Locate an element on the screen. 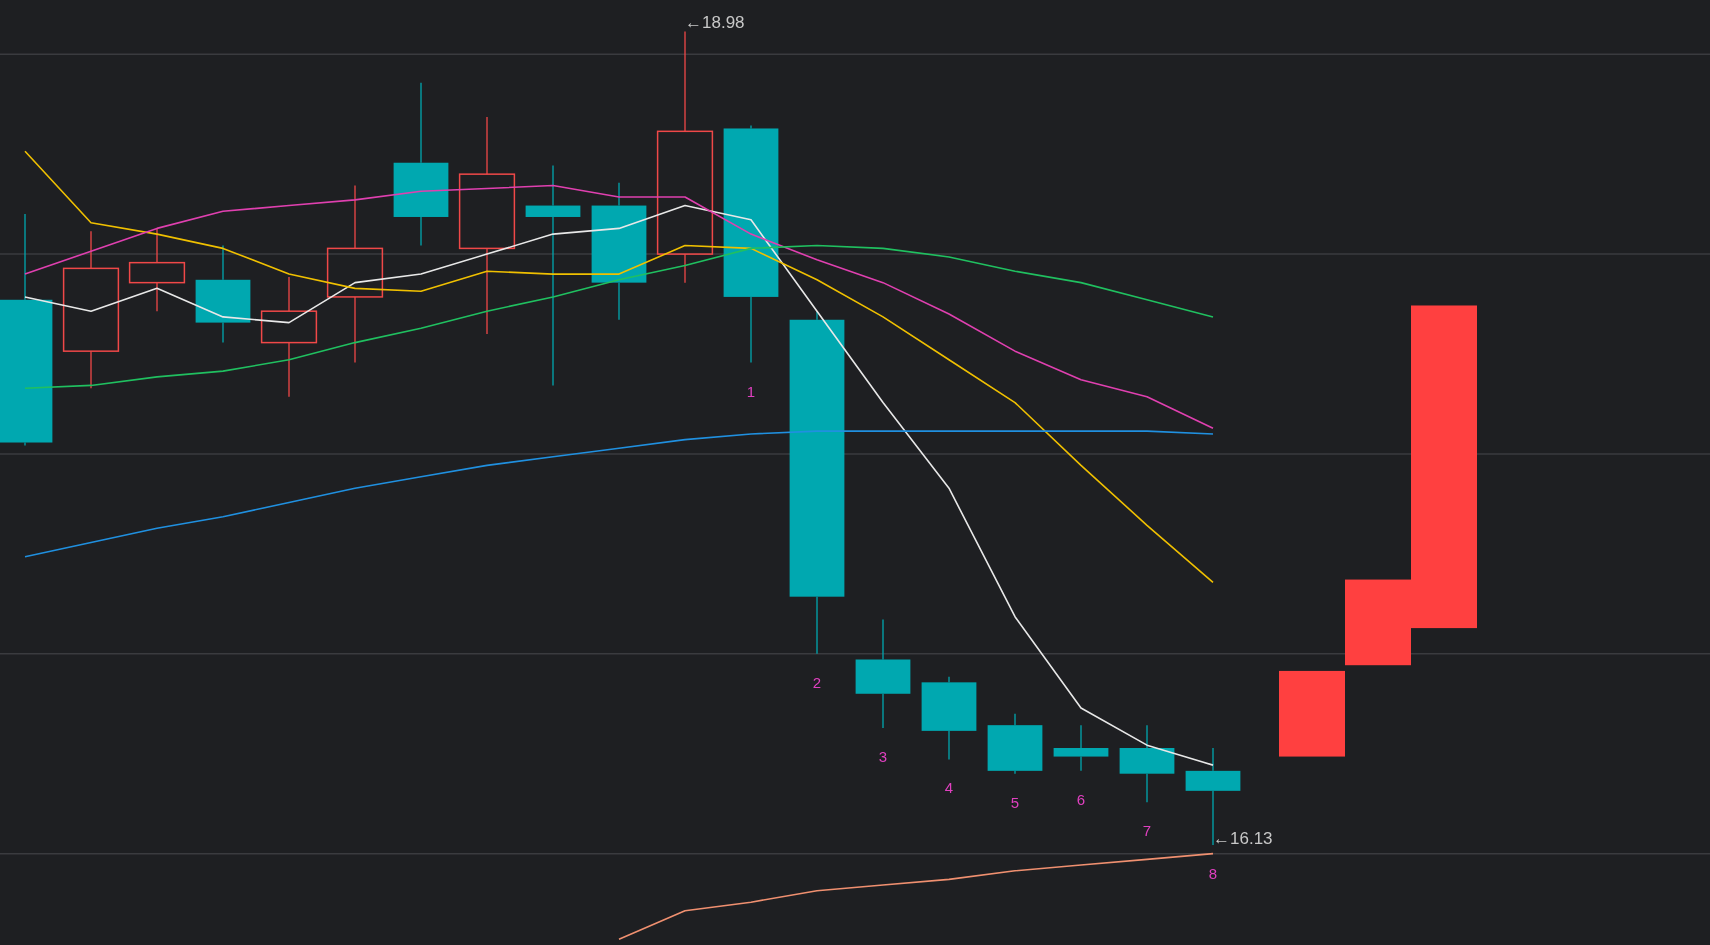  text: 4 is located at coordinates (949, 788).